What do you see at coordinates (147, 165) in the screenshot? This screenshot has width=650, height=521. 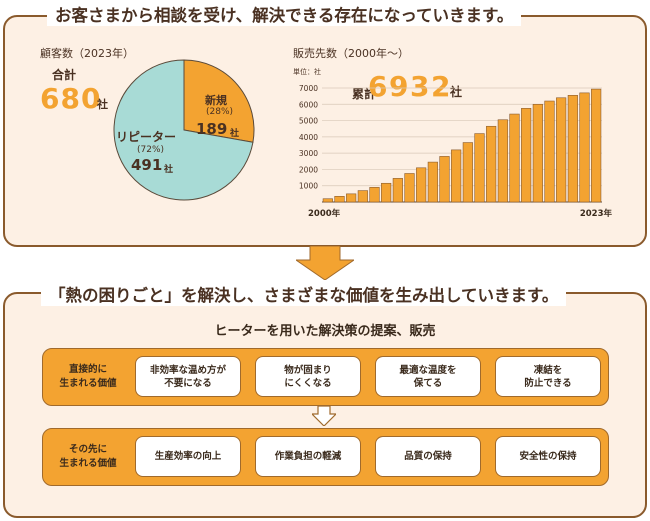 I see `pie-count-repeat: 491` at bounding box center [147, 165].